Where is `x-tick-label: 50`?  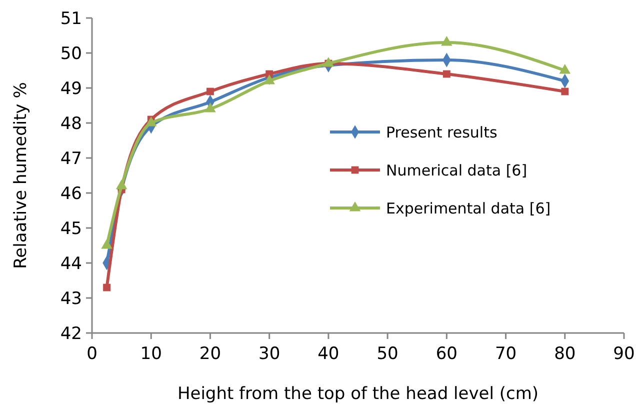
x-tick-label: 50 is located at coordinates (387, 354).